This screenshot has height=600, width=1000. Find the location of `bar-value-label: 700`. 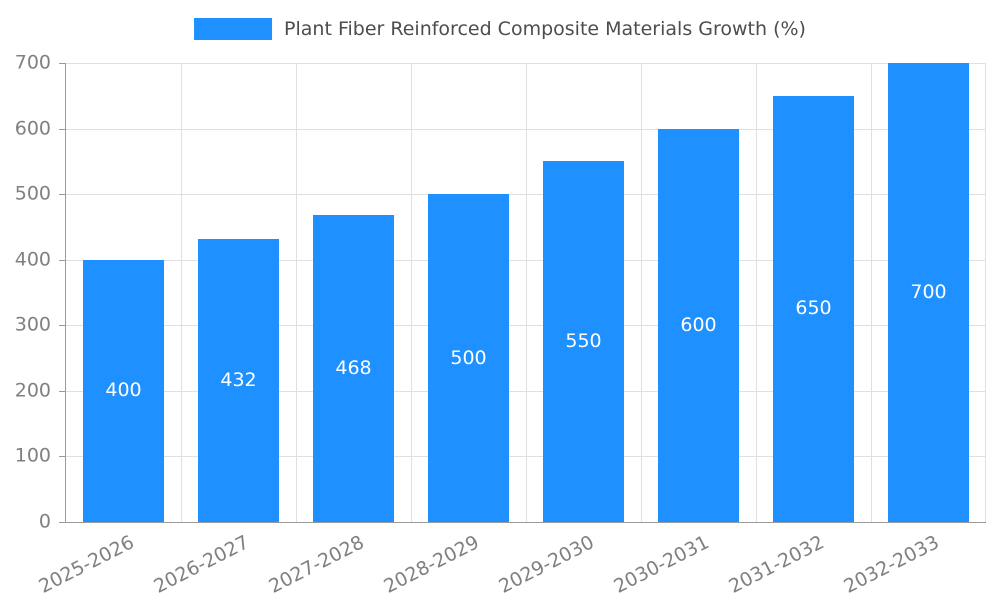

bar-value-label: 700 is located at coordinates (928, 292).